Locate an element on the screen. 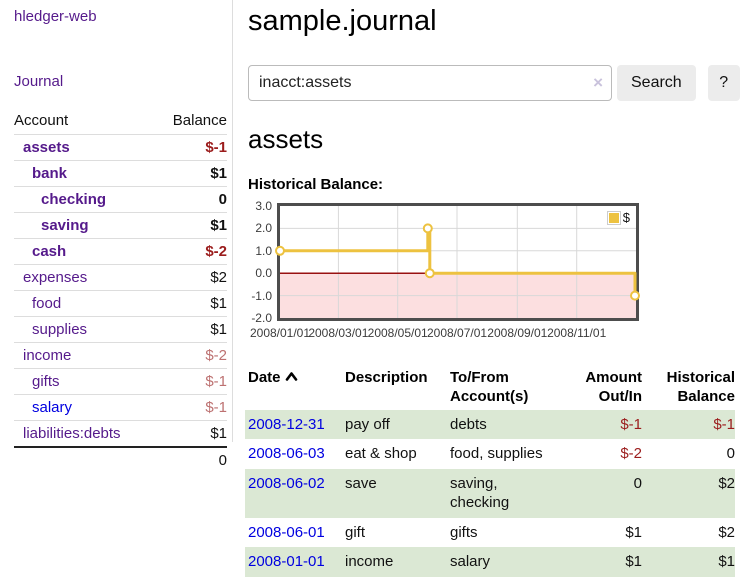 This screenshot has width=742, height=582. transaction-date-link: 2008-06-03 is located at coordinates (286, 453).